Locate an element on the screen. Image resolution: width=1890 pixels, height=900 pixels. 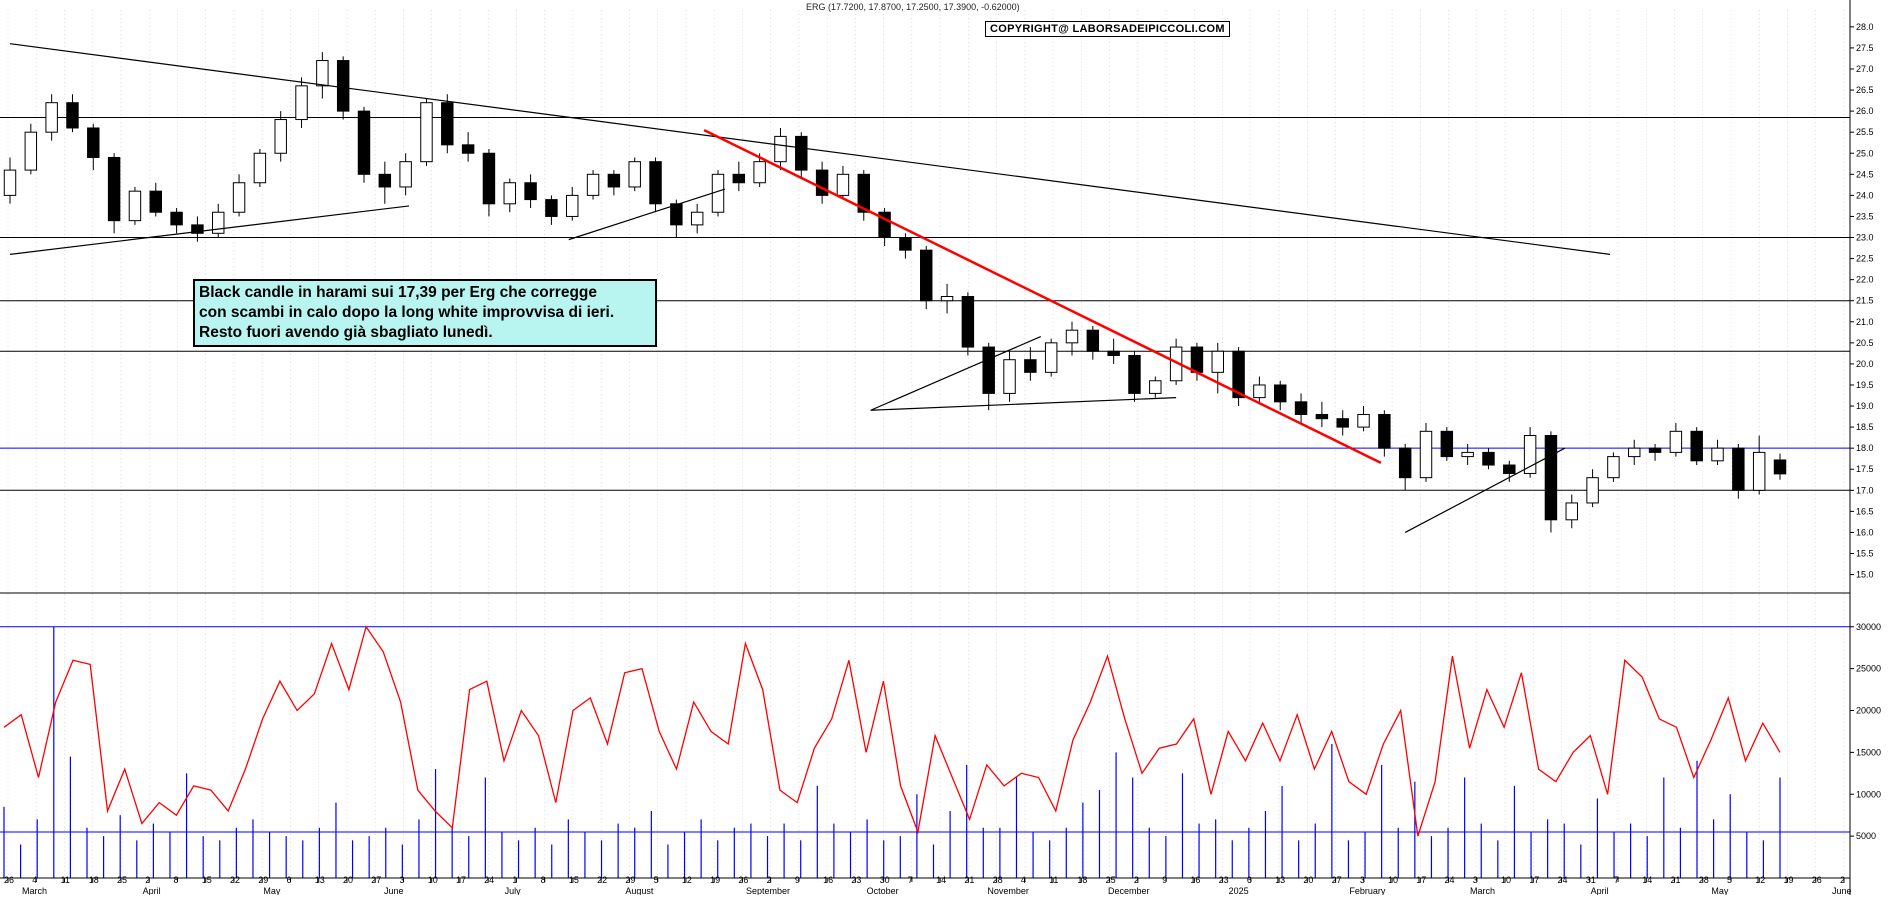
x-day-label-13: 27 is located at coordinates (376, 880).